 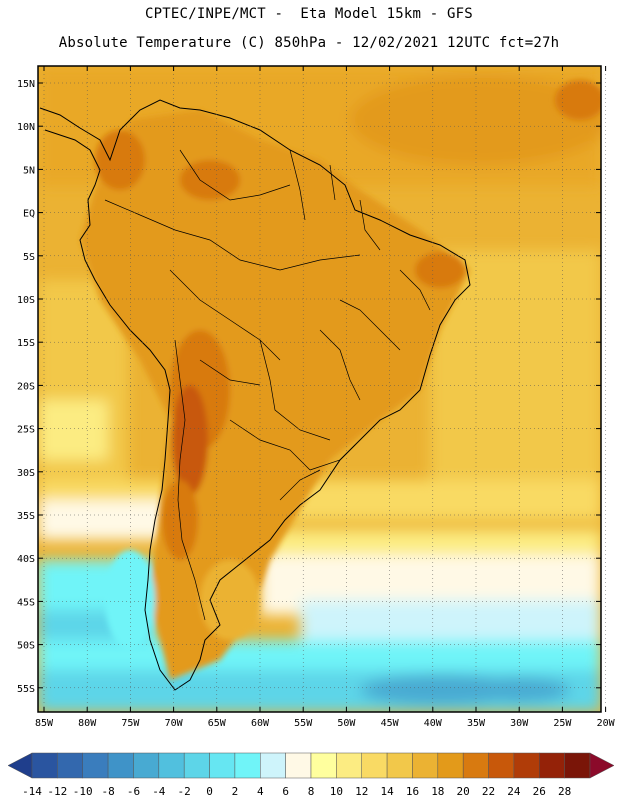 I want to click on lat-label: 15N, so click(x=26, y=84).